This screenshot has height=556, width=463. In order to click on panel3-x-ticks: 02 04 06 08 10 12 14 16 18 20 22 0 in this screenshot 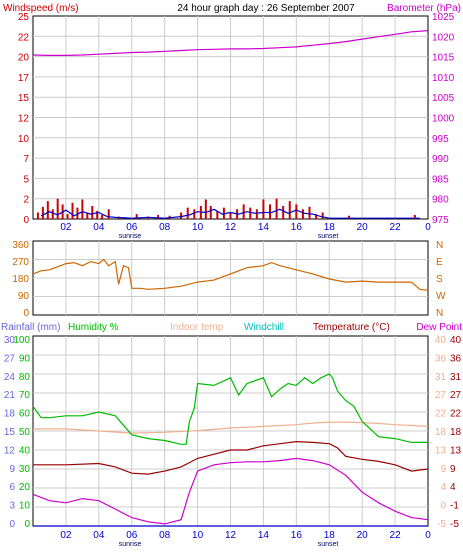, I will do `click(245, 535)`.